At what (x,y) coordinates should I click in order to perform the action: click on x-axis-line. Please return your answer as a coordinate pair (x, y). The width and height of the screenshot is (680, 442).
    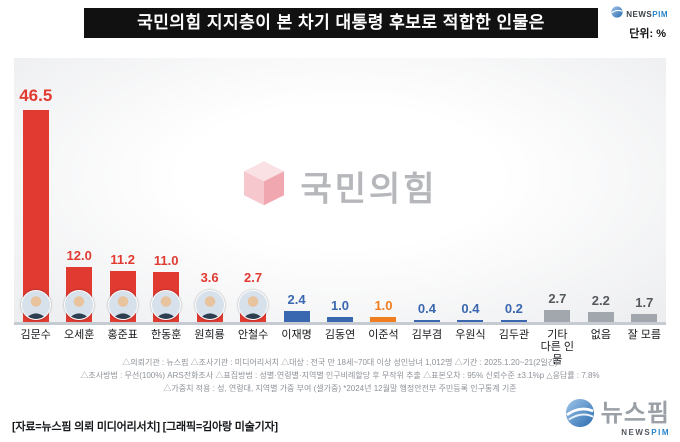
    Looking at the image, I should click on (340, 323).